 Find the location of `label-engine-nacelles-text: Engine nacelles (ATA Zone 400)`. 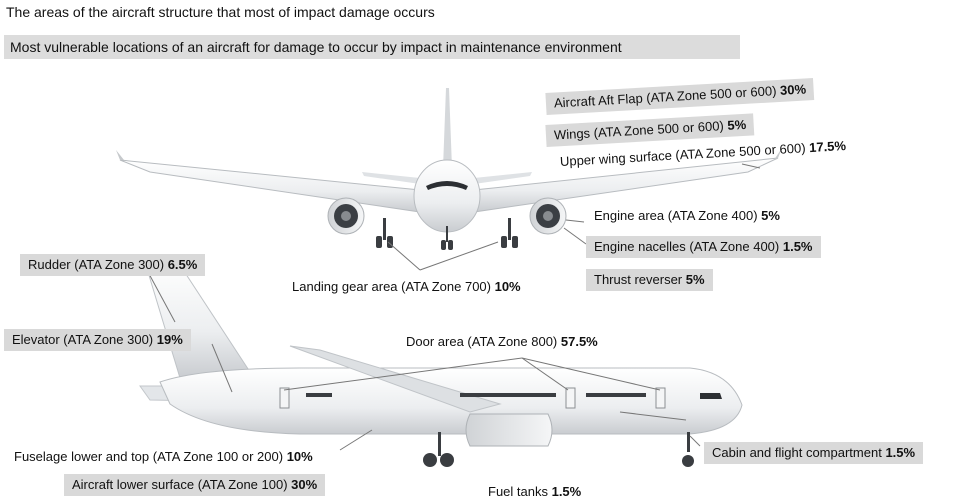

label-engine-nacelles-text: Engine nacelles (ATA Zone 400) is located at coordinates (688, 246).